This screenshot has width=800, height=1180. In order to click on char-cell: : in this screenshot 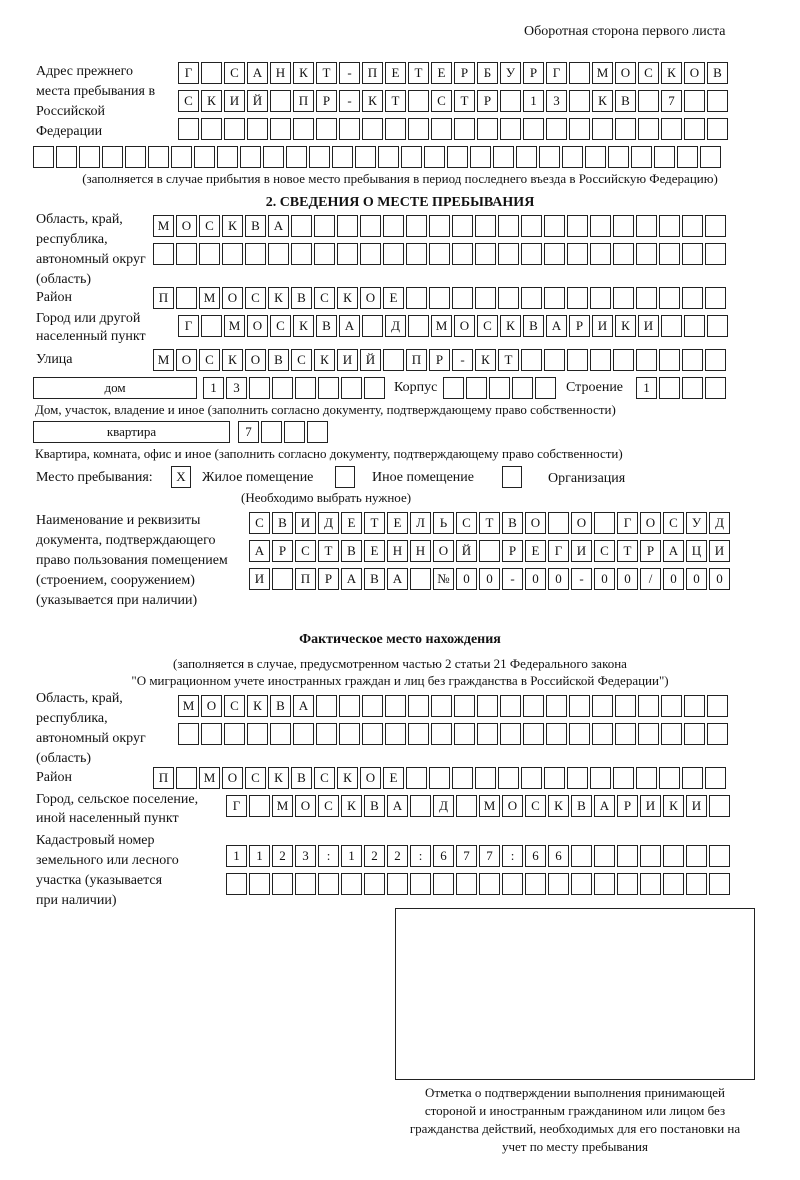, I will do `click(328, 856)`.